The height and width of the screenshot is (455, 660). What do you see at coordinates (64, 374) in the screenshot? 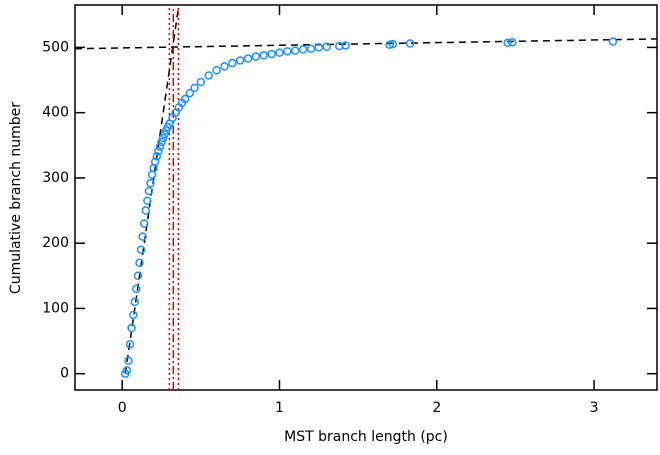
I see `y-tick-label: 0` at bounding box center [64, 374].